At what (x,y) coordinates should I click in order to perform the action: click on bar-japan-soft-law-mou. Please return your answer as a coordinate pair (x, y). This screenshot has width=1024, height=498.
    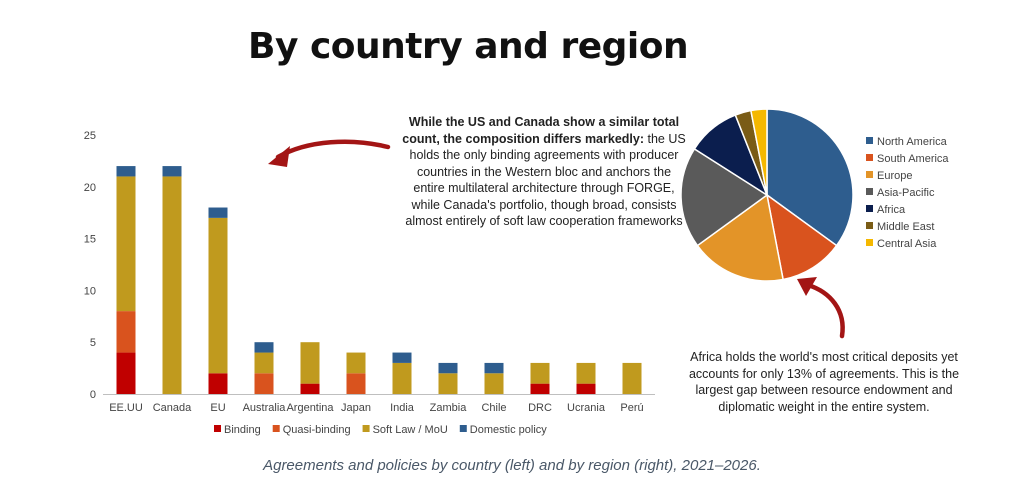
    Looking at the image, I should click on (356, 363).